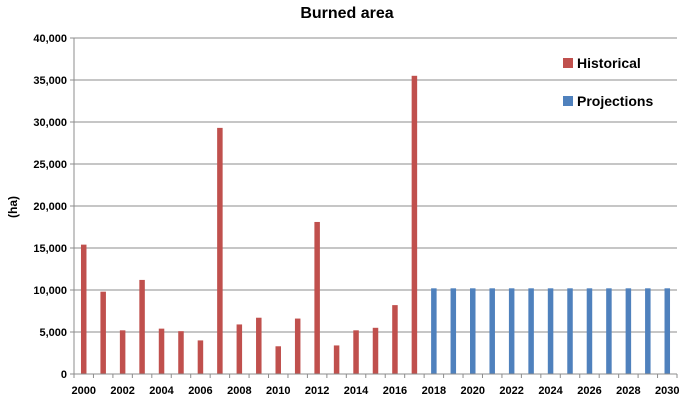  Describe the element at coordinates (142, 326) in the screenshot. I see `bar-historical-2003` at that location.